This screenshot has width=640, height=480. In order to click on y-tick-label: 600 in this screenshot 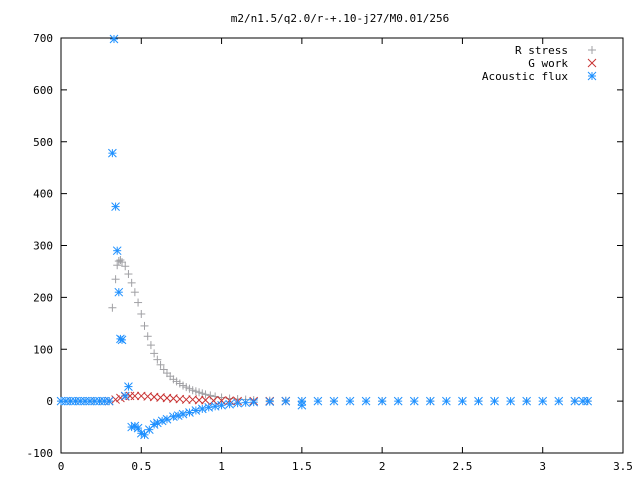, I will do `click(43, 90)`.